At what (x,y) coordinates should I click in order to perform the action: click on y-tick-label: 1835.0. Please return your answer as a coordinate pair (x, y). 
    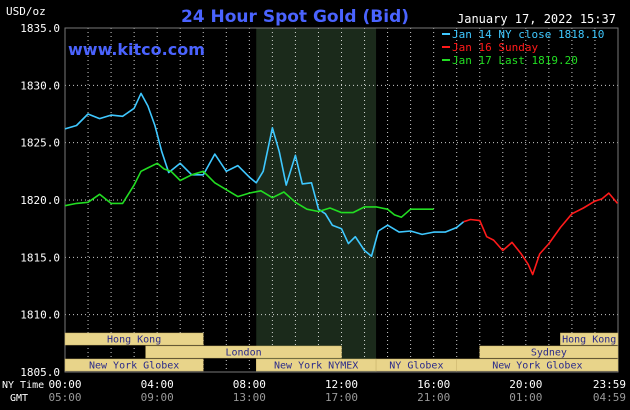
    Looking at the image, I should click on (40, 28).